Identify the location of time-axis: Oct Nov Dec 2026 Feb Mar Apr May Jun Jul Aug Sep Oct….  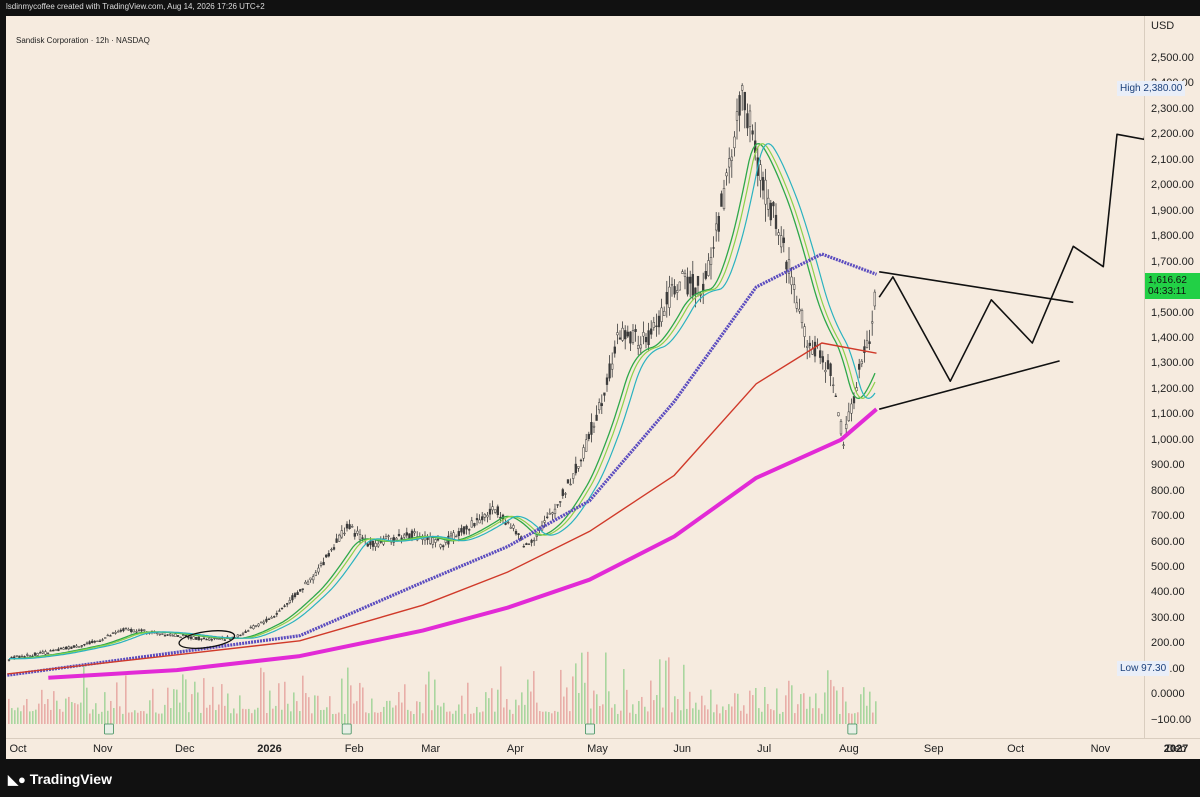
(603, 748).